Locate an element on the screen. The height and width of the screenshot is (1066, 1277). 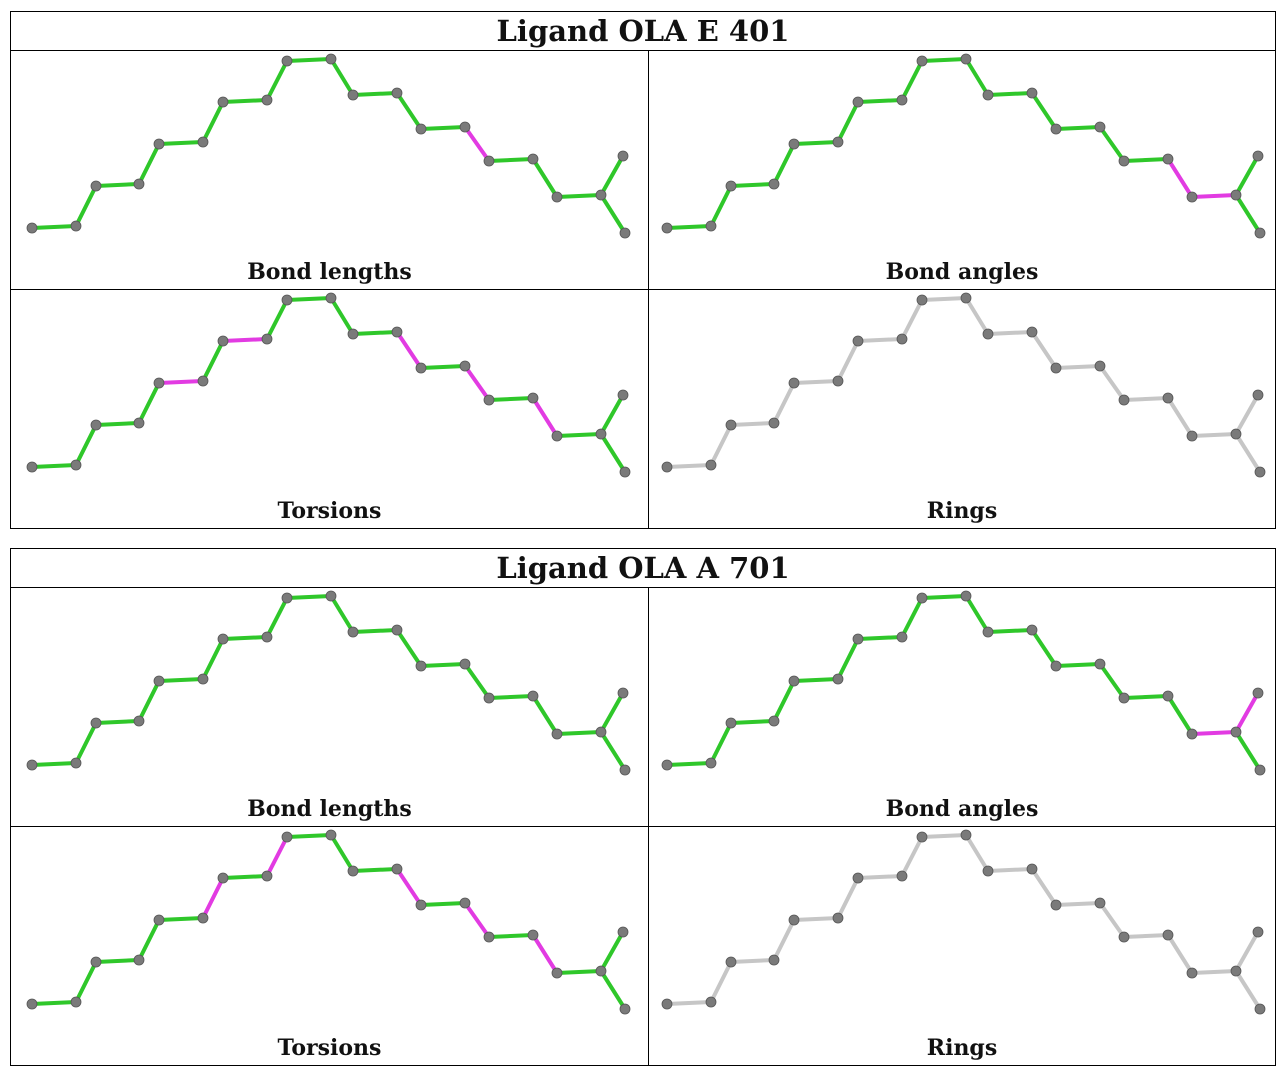
panel-bond-lengths: Bond lengths is located at coordinates (329, 707).